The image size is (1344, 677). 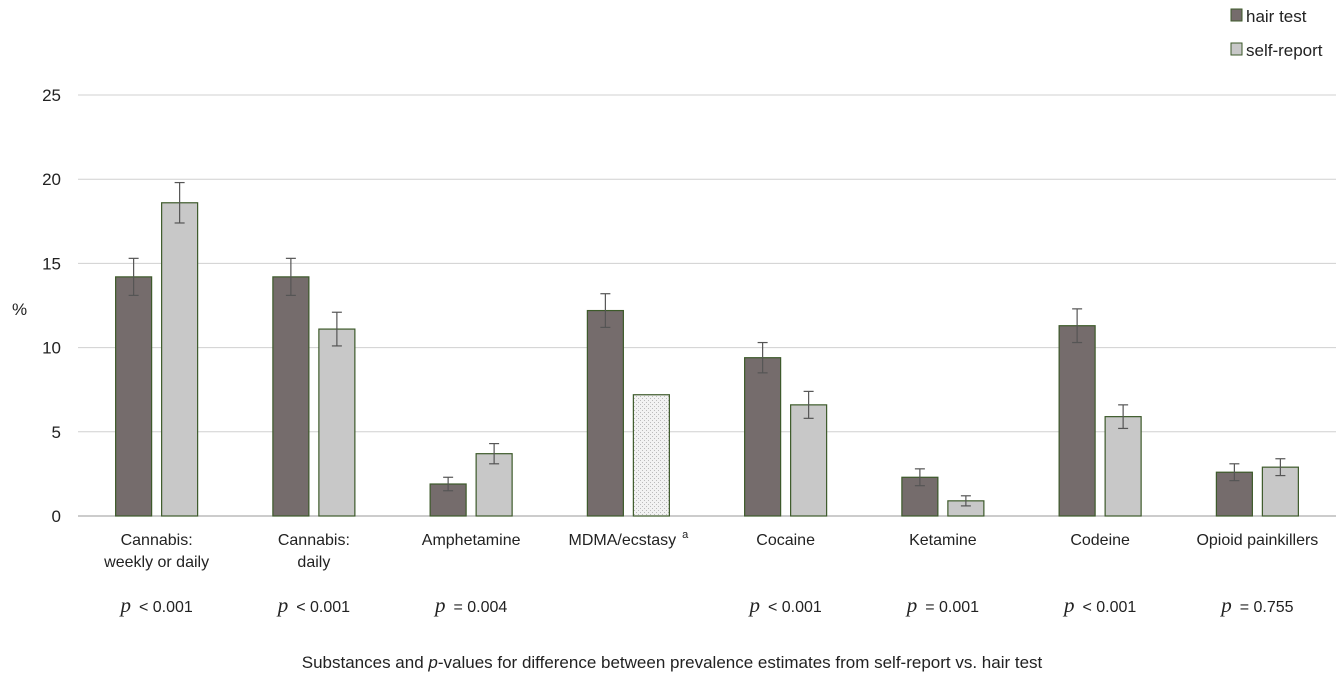 I want to click on category-label: Amphetamine, so click(x=471, y=540).